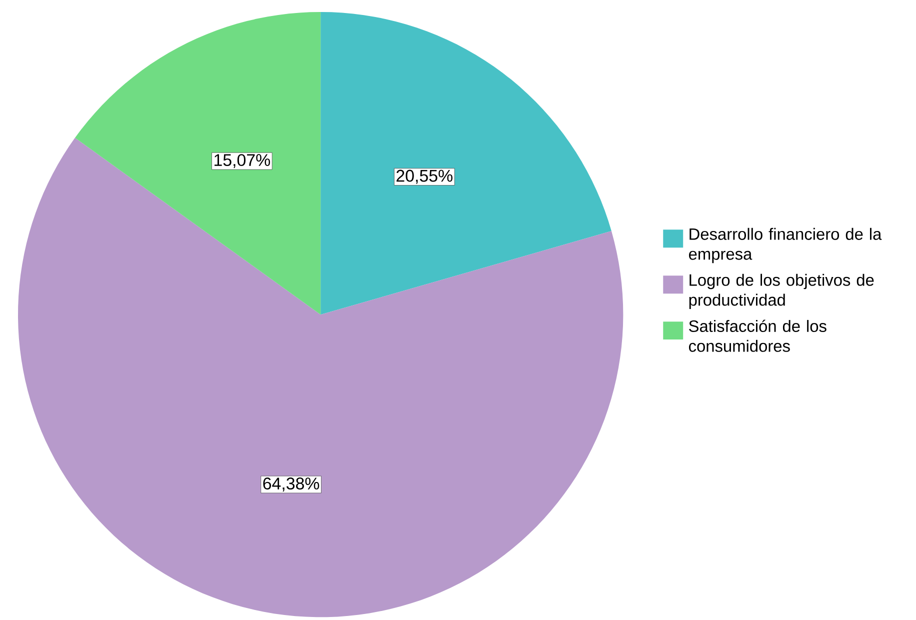  Describe the element at coordinates (291, 484) in the screenshot. I see `data-label: 64,38%` at that location.